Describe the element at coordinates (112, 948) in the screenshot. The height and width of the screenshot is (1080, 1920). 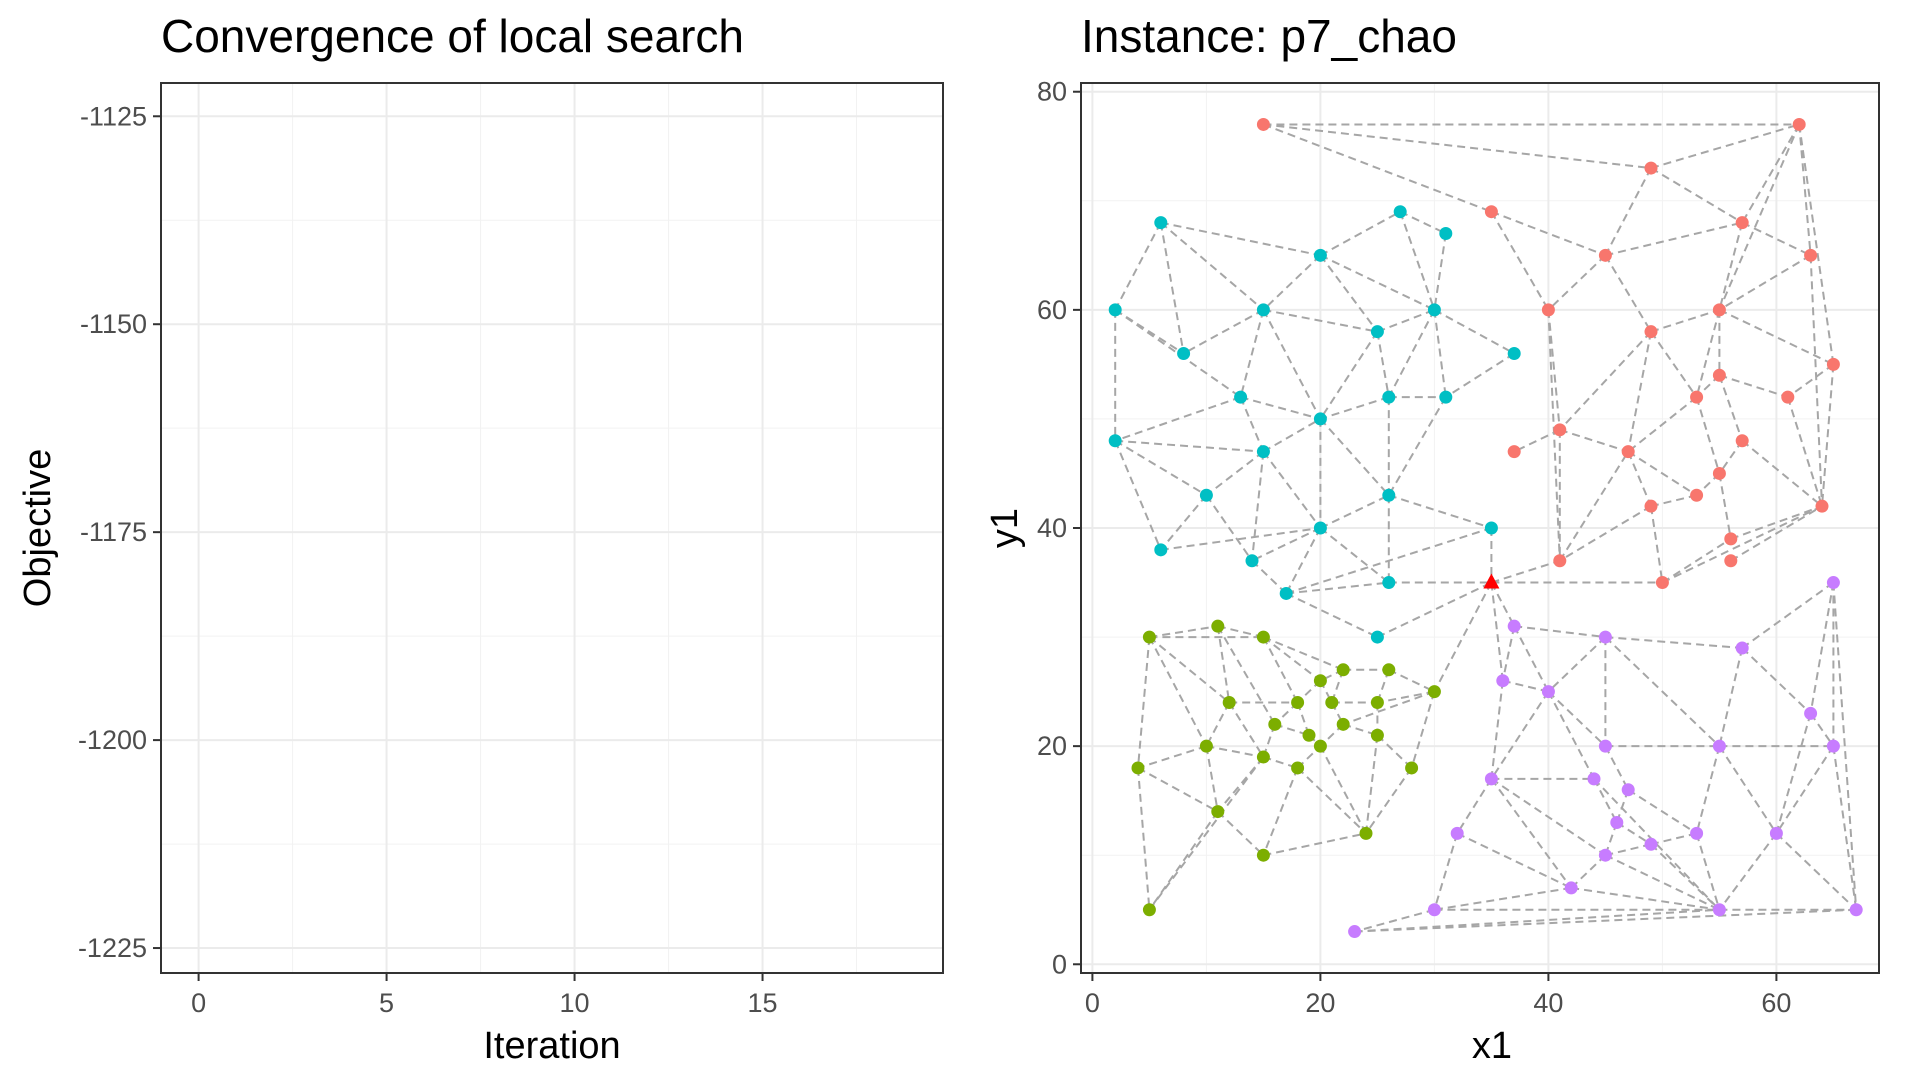
I see `y-tick-label: -1225` at that location.